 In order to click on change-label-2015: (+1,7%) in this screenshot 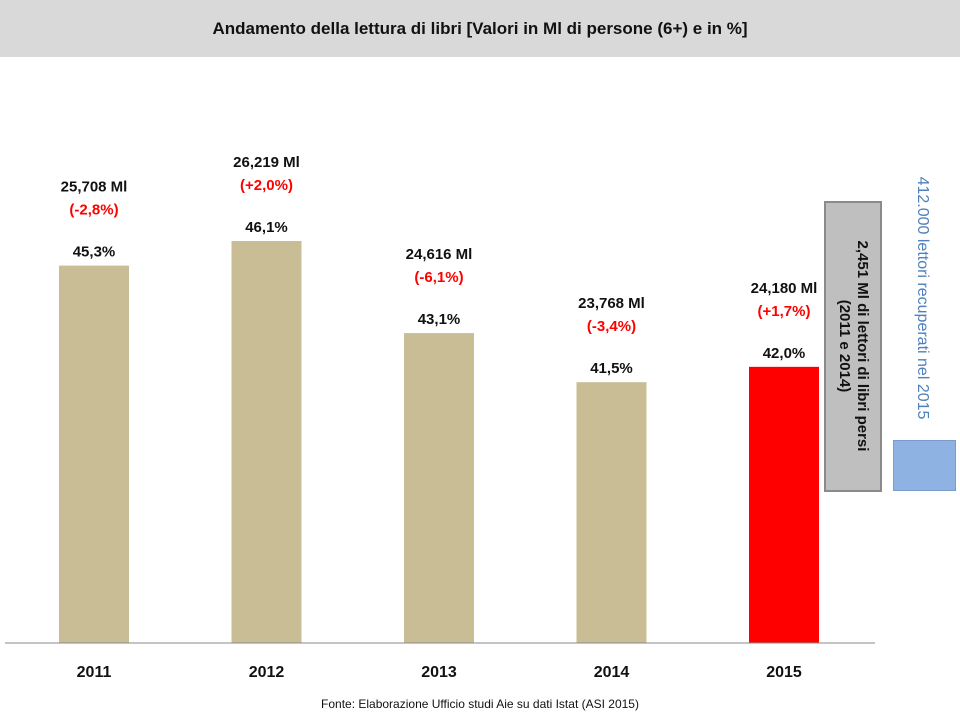, I will do `click(784, 311)`.